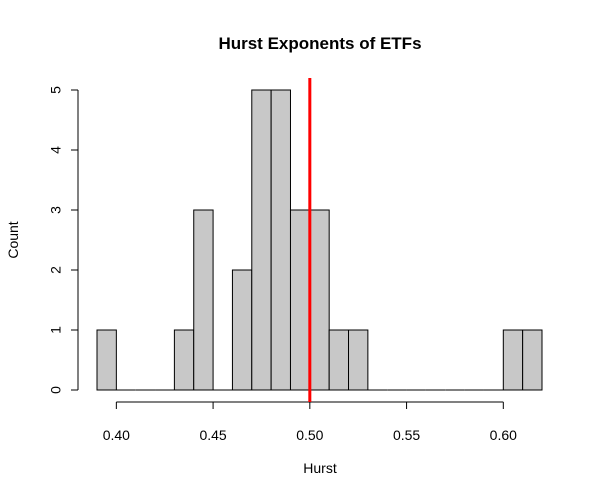  What do you see at coordinates (56, 270) in the screenshot?
I see `y-tick-label: 2` at bounding box center [56, 270].